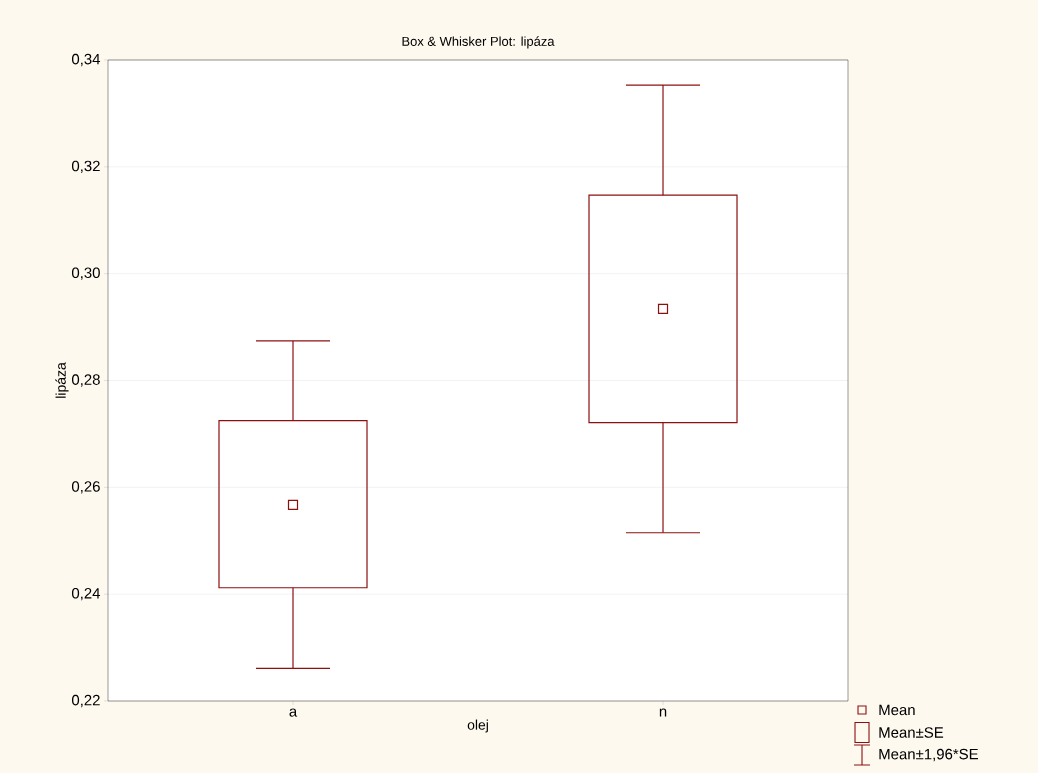  Describe the element at coordinates (911, 732) in the screenshot. I see `text: Mean±SE` at that location.